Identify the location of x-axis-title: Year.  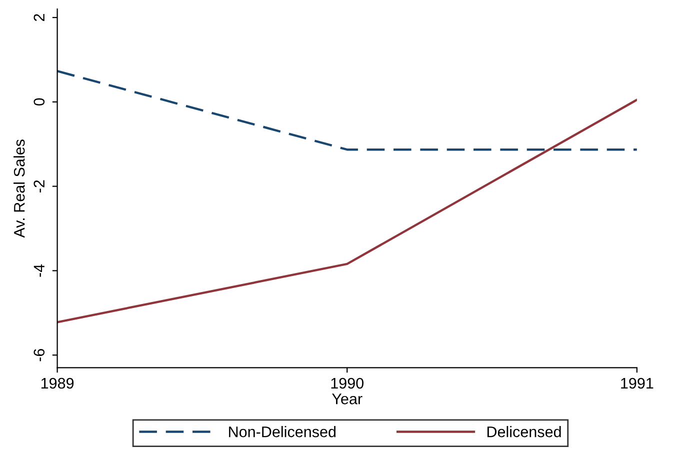
(347, 399).